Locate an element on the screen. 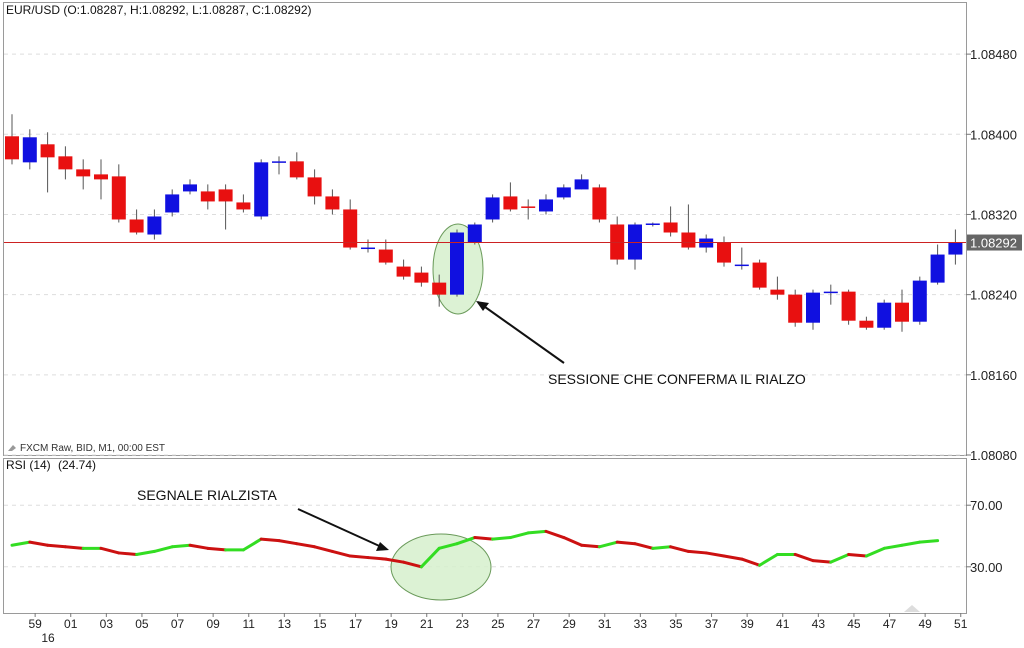 This screenshot has width=1024, height=648. time-tick-label: 11 is located at coordinates (249, 624).